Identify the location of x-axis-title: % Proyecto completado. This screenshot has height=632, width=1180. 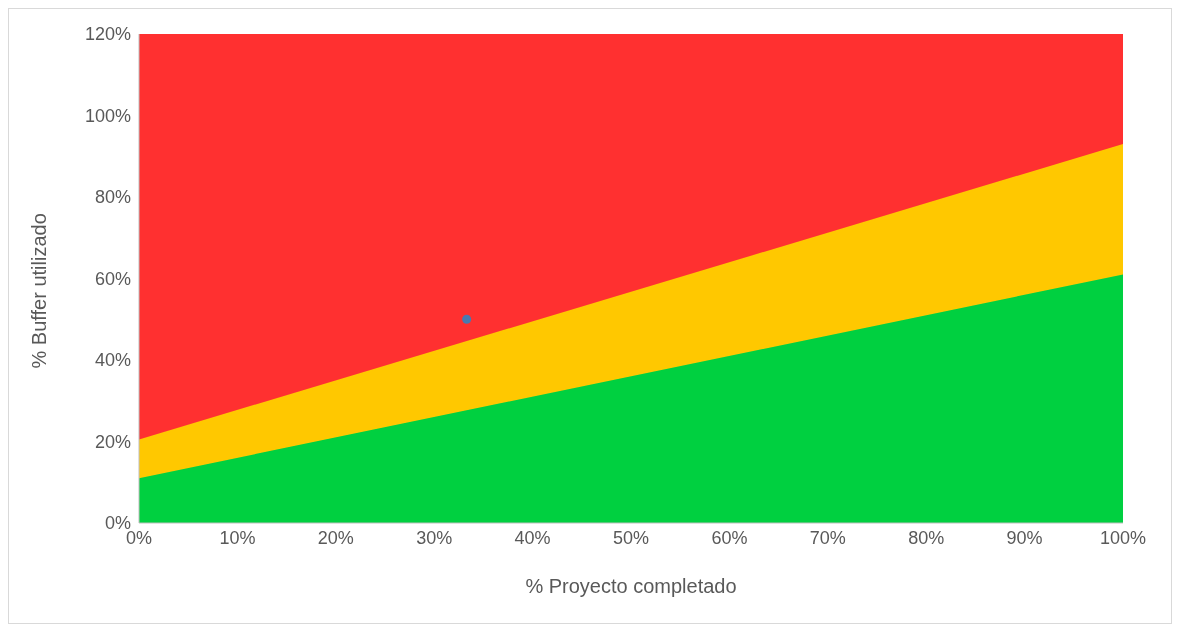
(631, 586).